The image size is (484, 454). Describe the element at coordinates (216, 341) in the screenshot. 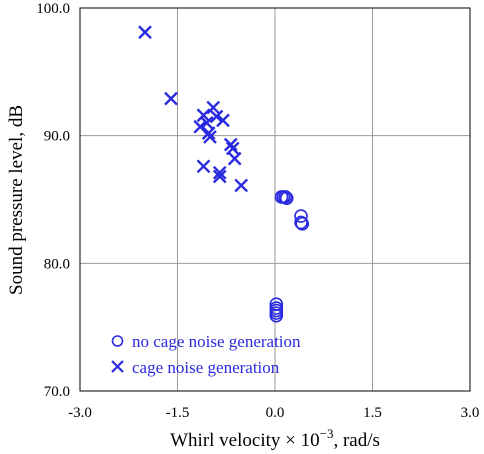

I see `legend-label-no-cage-noise: no cage noise generation` at that location.